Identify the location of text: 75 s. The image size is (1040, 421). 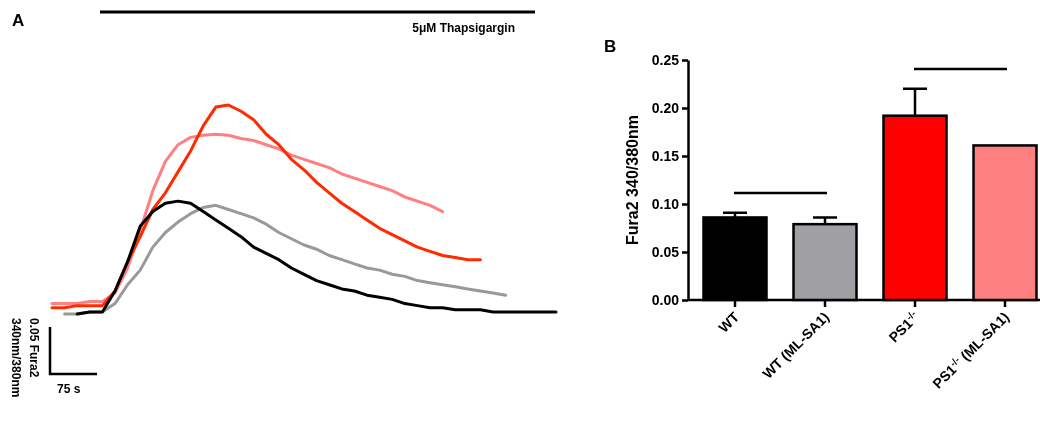
(69, 389).